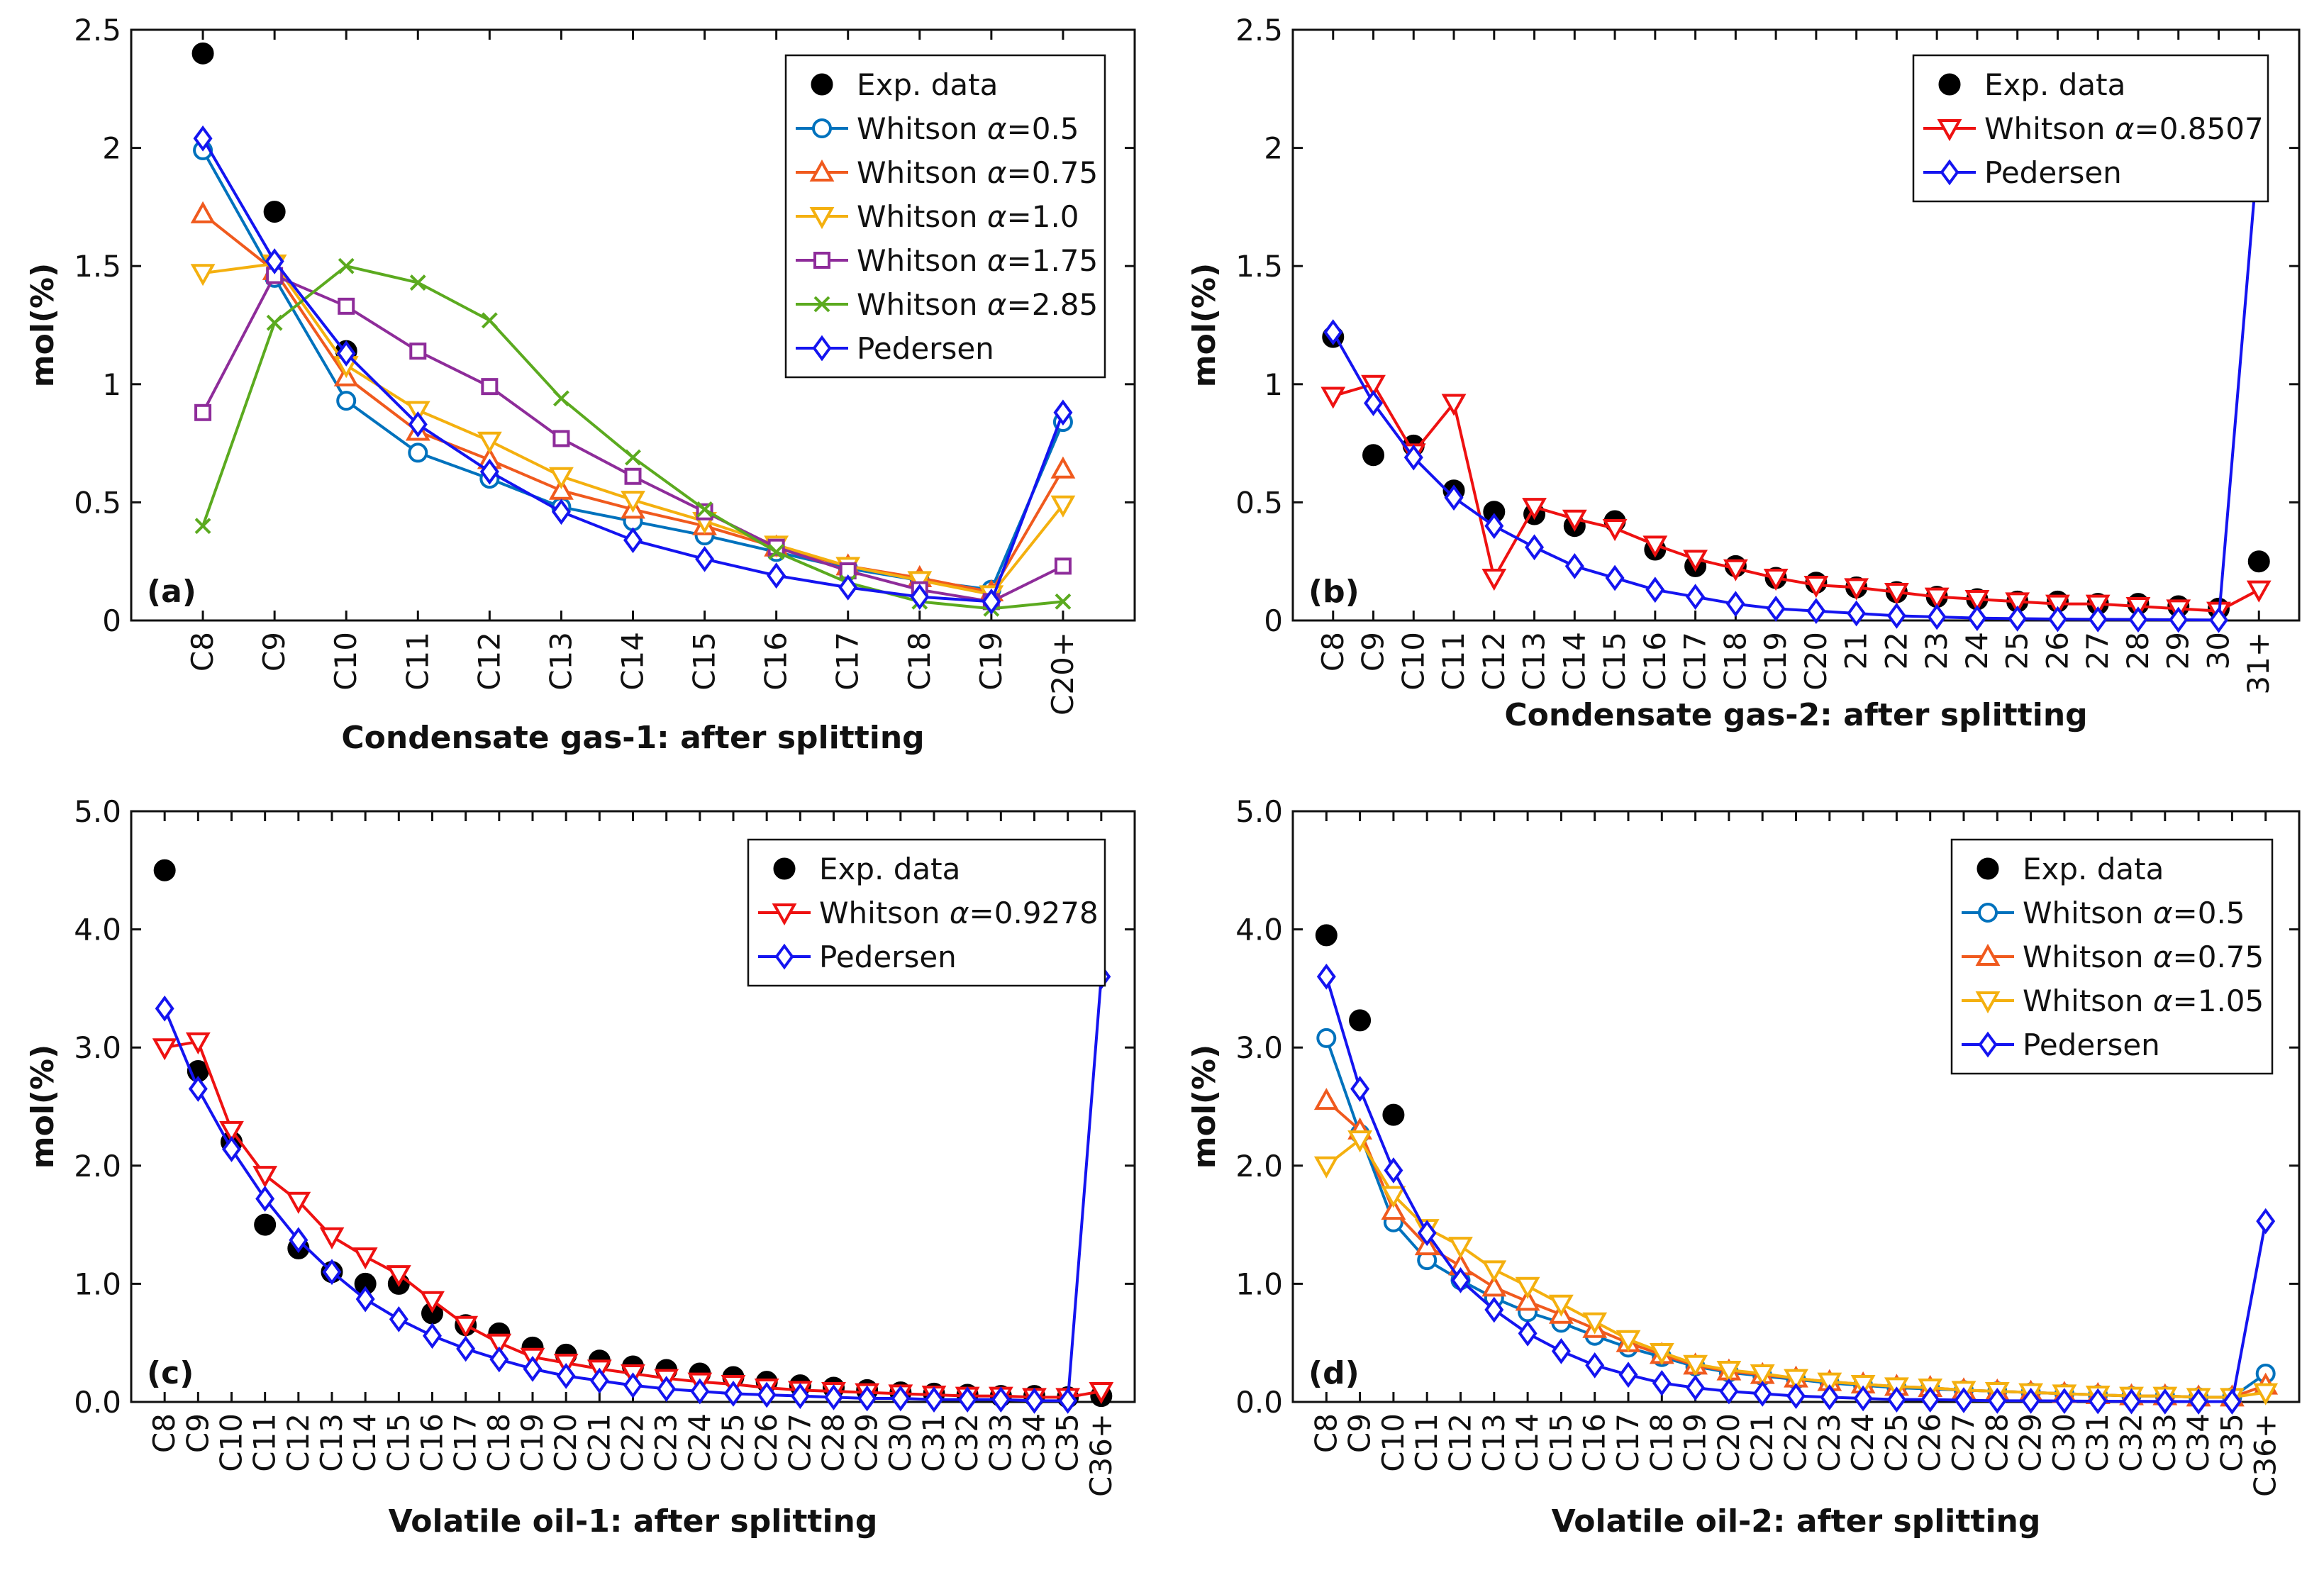 The height and width of the screenshot is (1570, 2324). What do you see at coordinates (97, 930) in the screenshot?
I see `y-tick-label: 4.0` at bounding box center [97, 930].